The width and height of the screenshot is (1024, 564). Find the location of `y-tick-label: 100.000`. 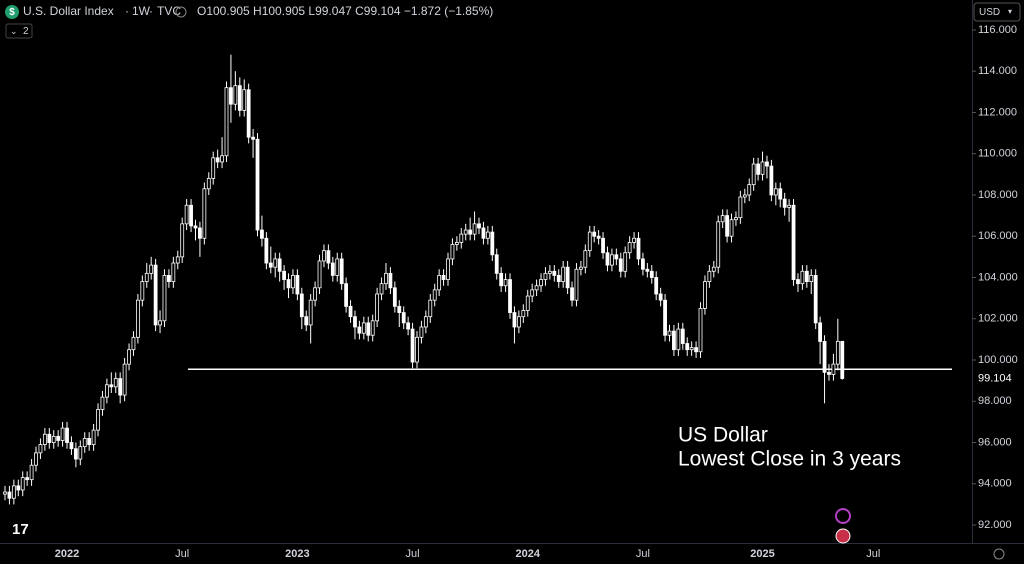

y-tick-label: 100.000 is located at coordinates (998, 360).